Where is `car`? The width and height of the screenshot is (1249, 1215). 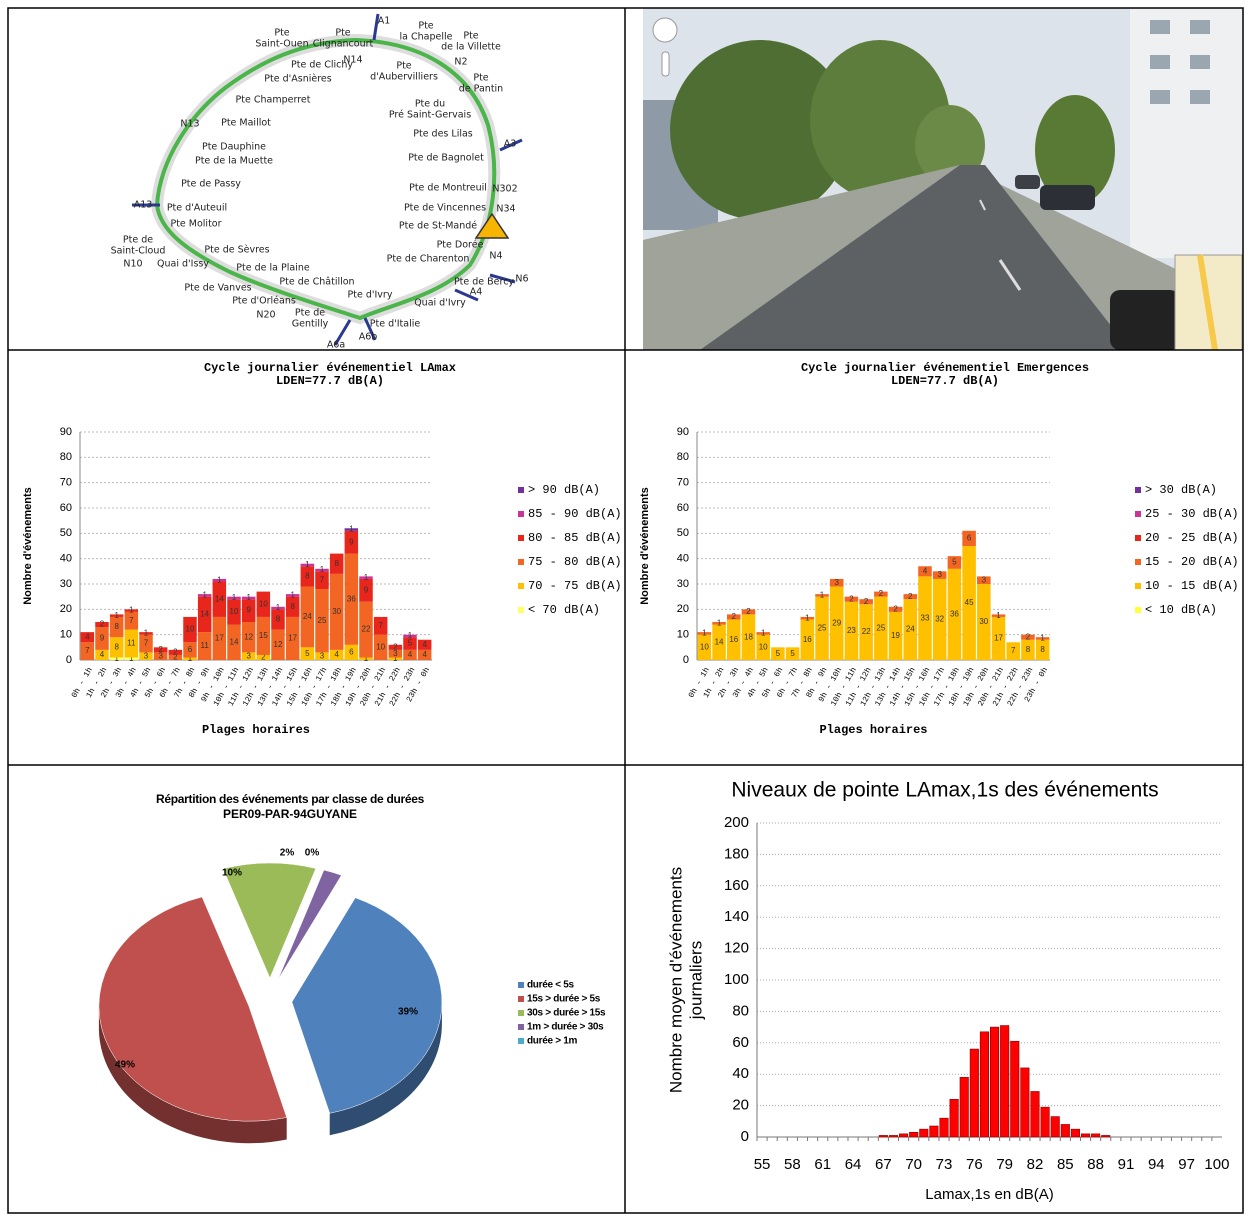 car is located at coordinates (1145, 320).